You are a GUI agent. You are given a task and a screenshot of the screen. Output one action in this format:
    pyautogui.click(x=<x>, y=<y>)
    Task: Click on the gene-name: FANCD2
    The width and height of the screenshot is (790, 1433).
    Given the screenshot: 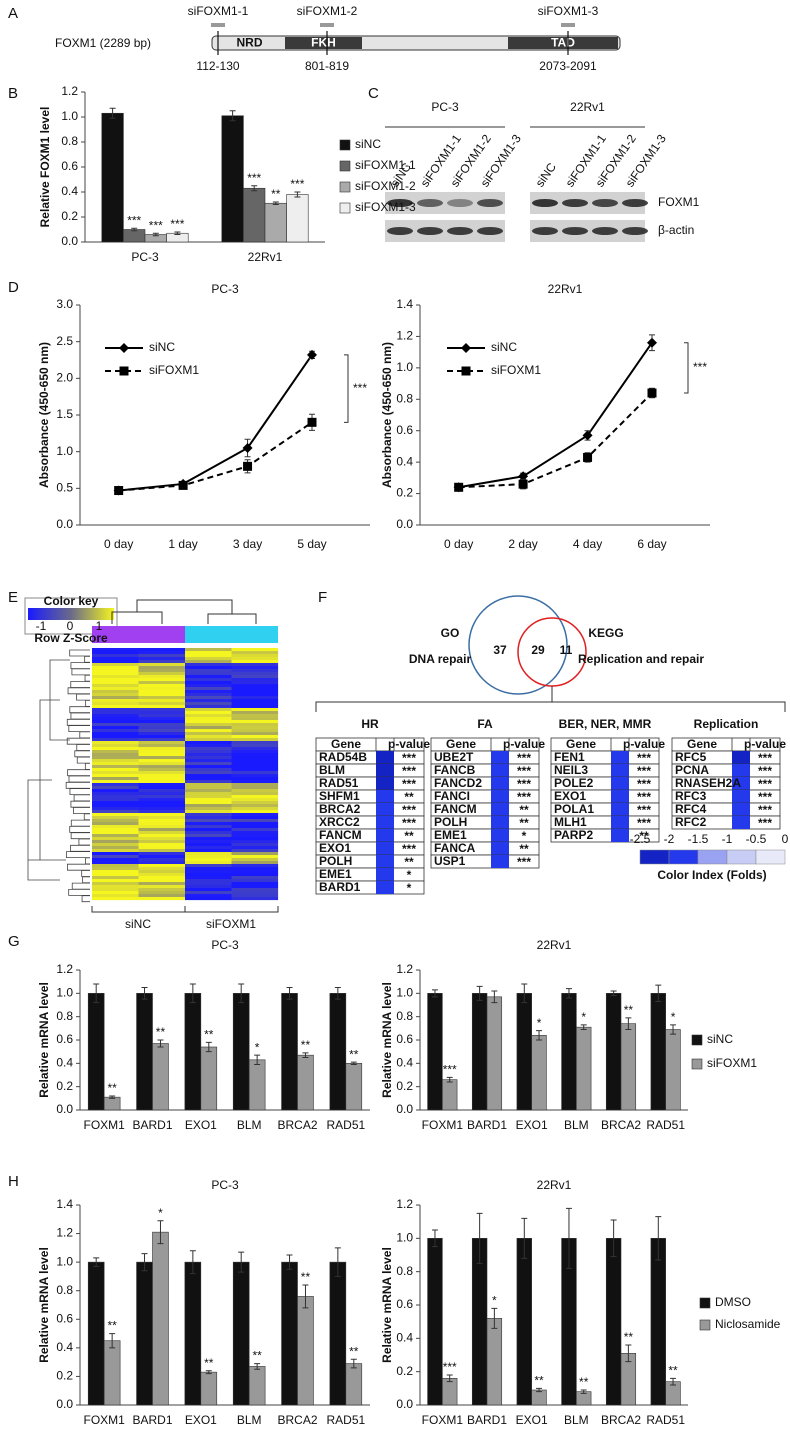 What is the action you would take?
    pyautogui.click(x=458, y=783)
    